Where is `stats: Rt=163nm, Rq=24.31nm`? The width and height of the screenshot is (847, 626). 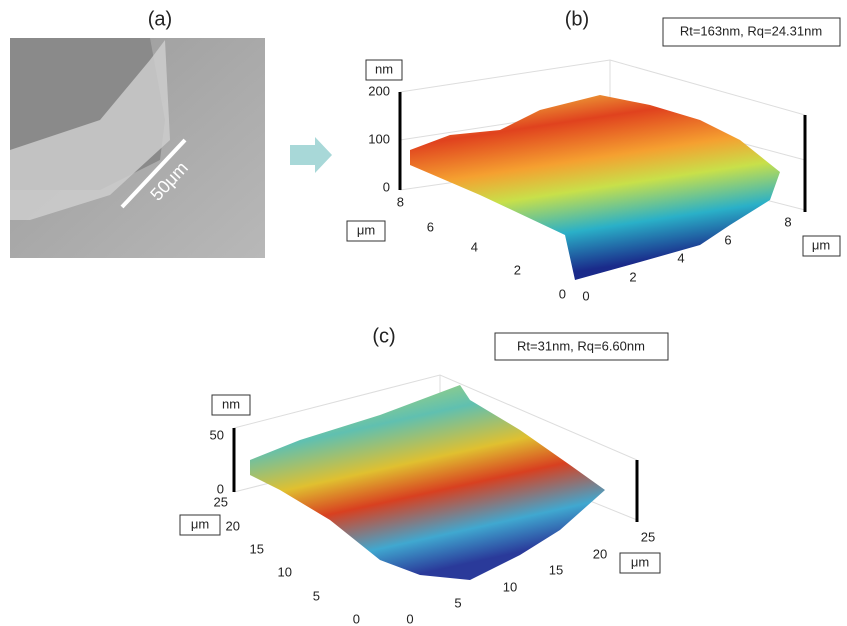 stats: Rt=163nm, Rq=24.31nm is located at coordinates (751, 30).